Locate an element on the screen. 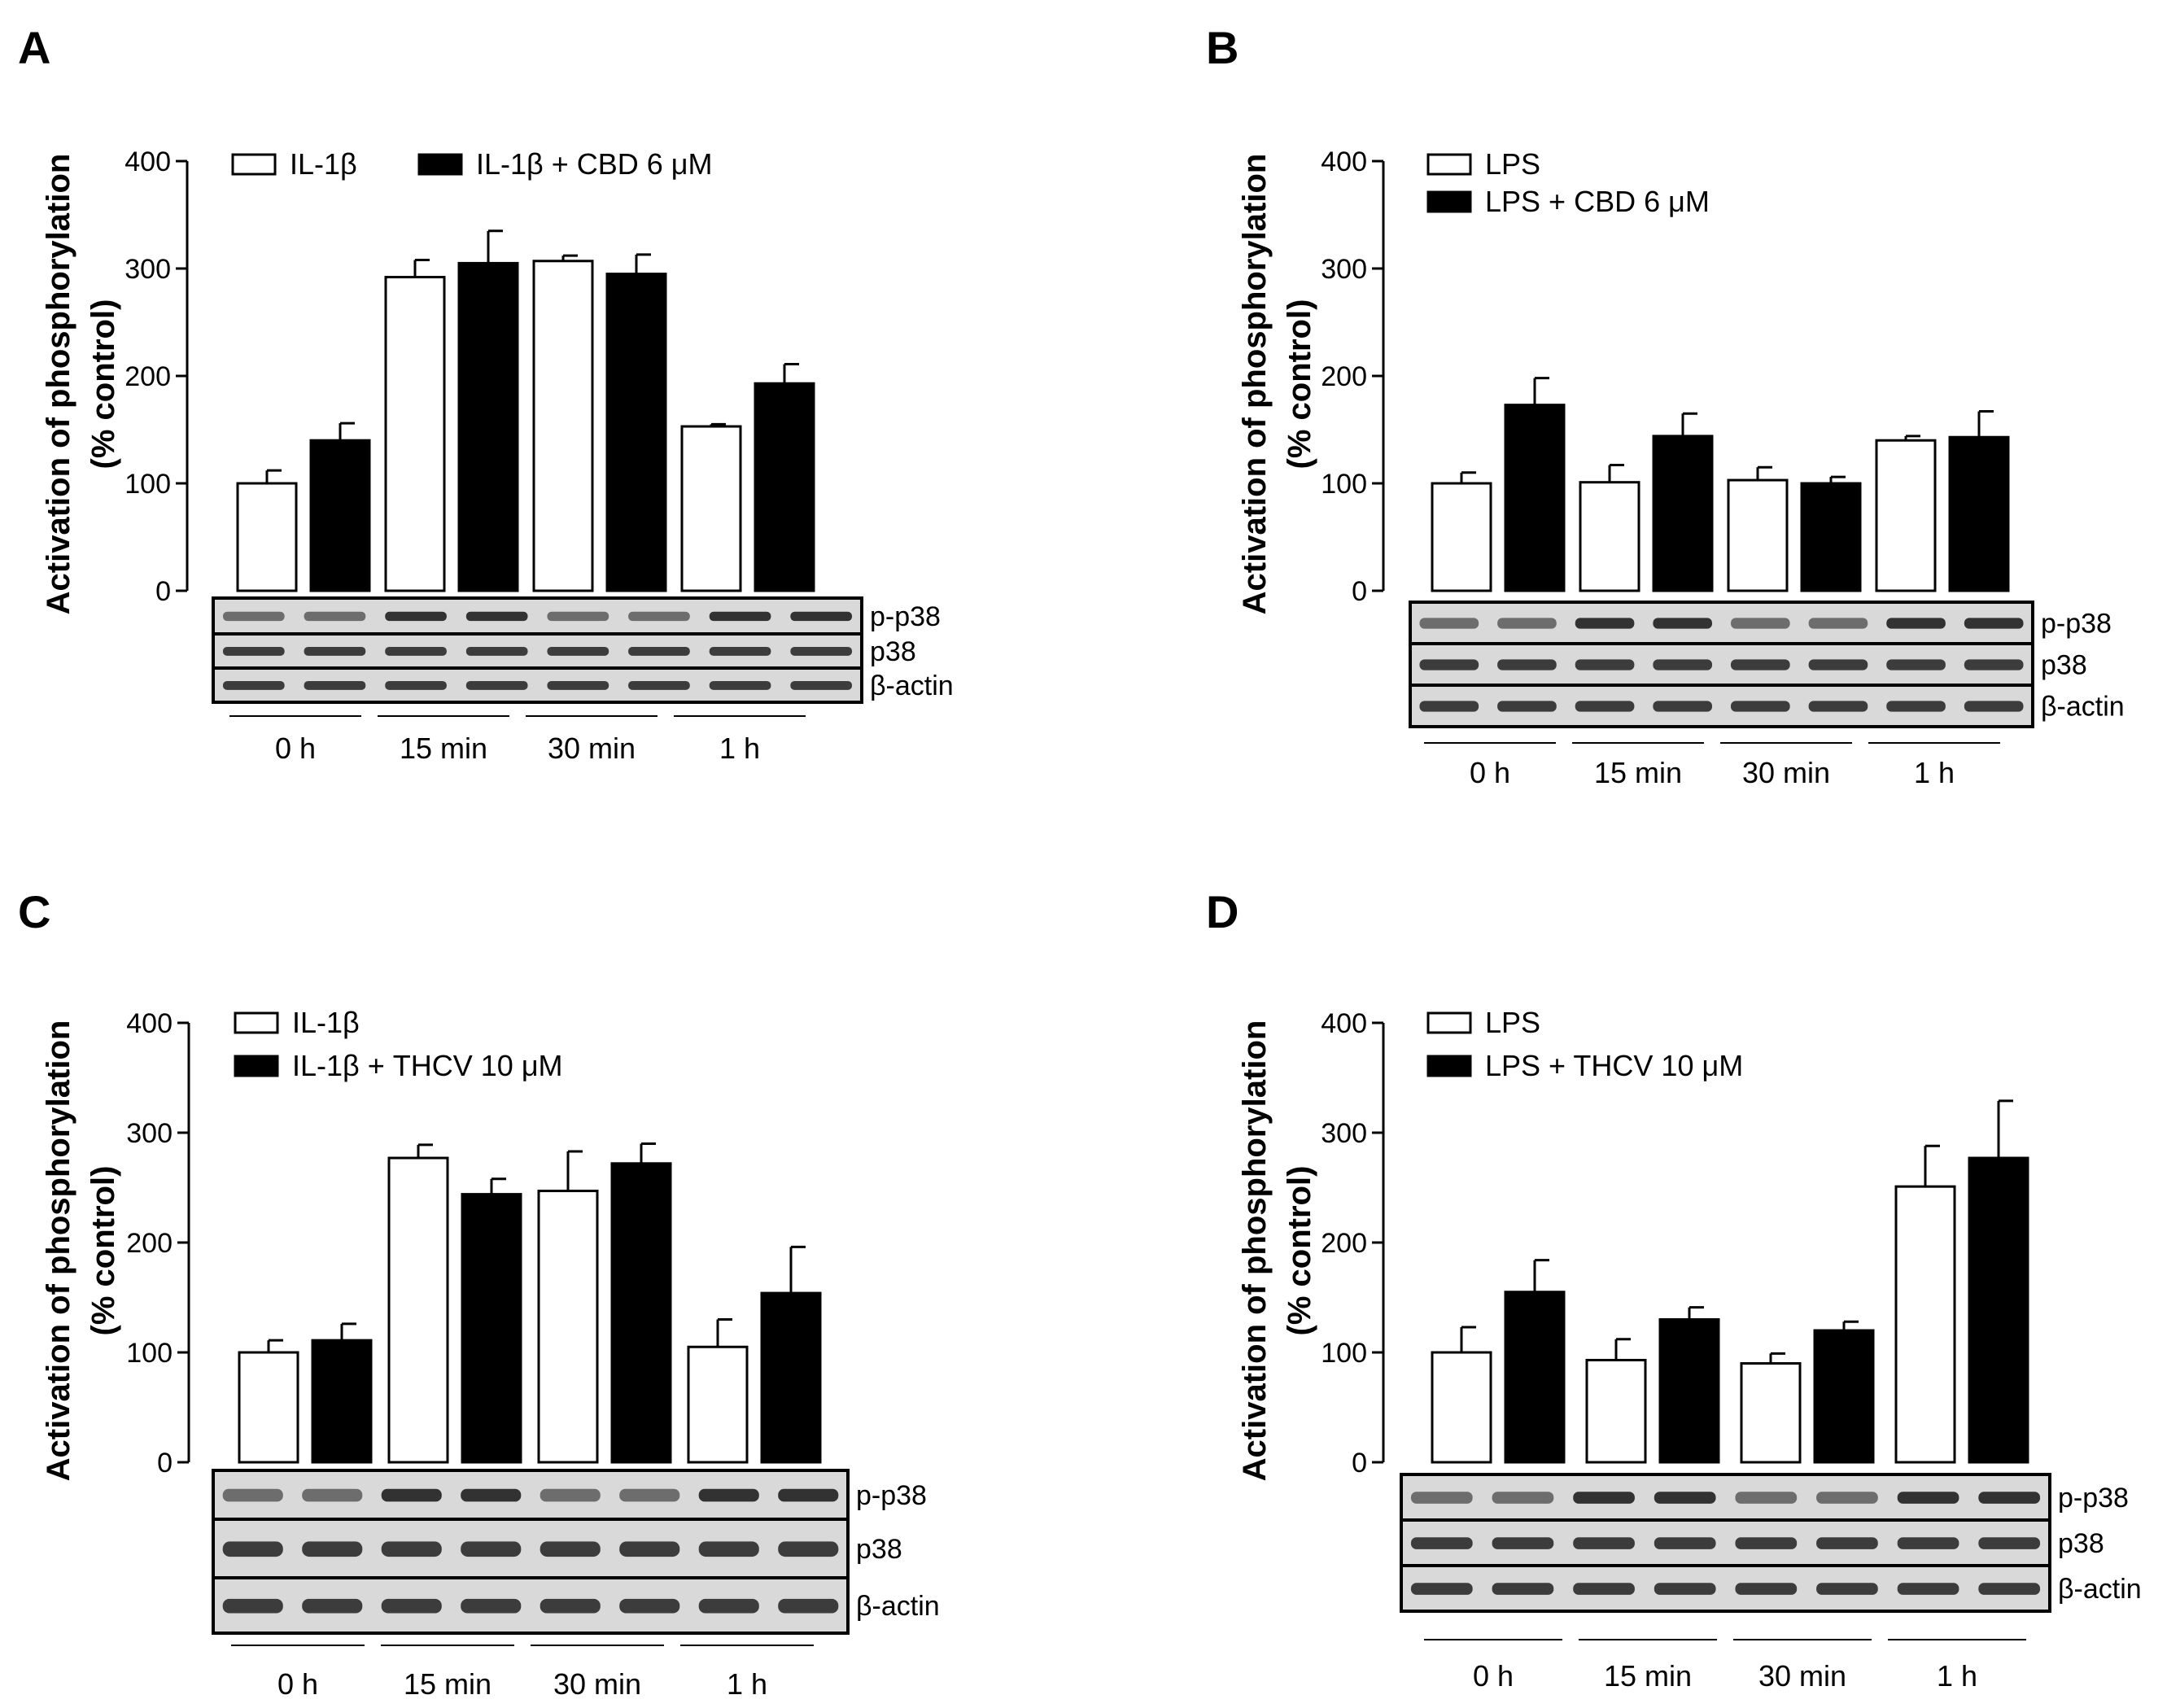 The width and height of the screenshot is (2180, 1708). panel-a-ytick-label: 400 is located at coordinates (148, 162).